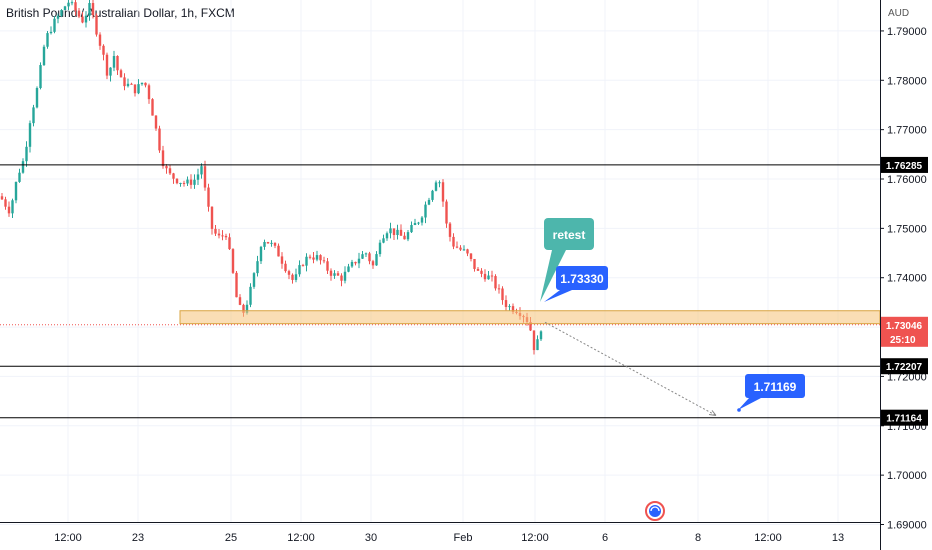  Describe the element at coordinates (903, 340) in the screenshot. I see `countdown-label: 25:10` at that location.